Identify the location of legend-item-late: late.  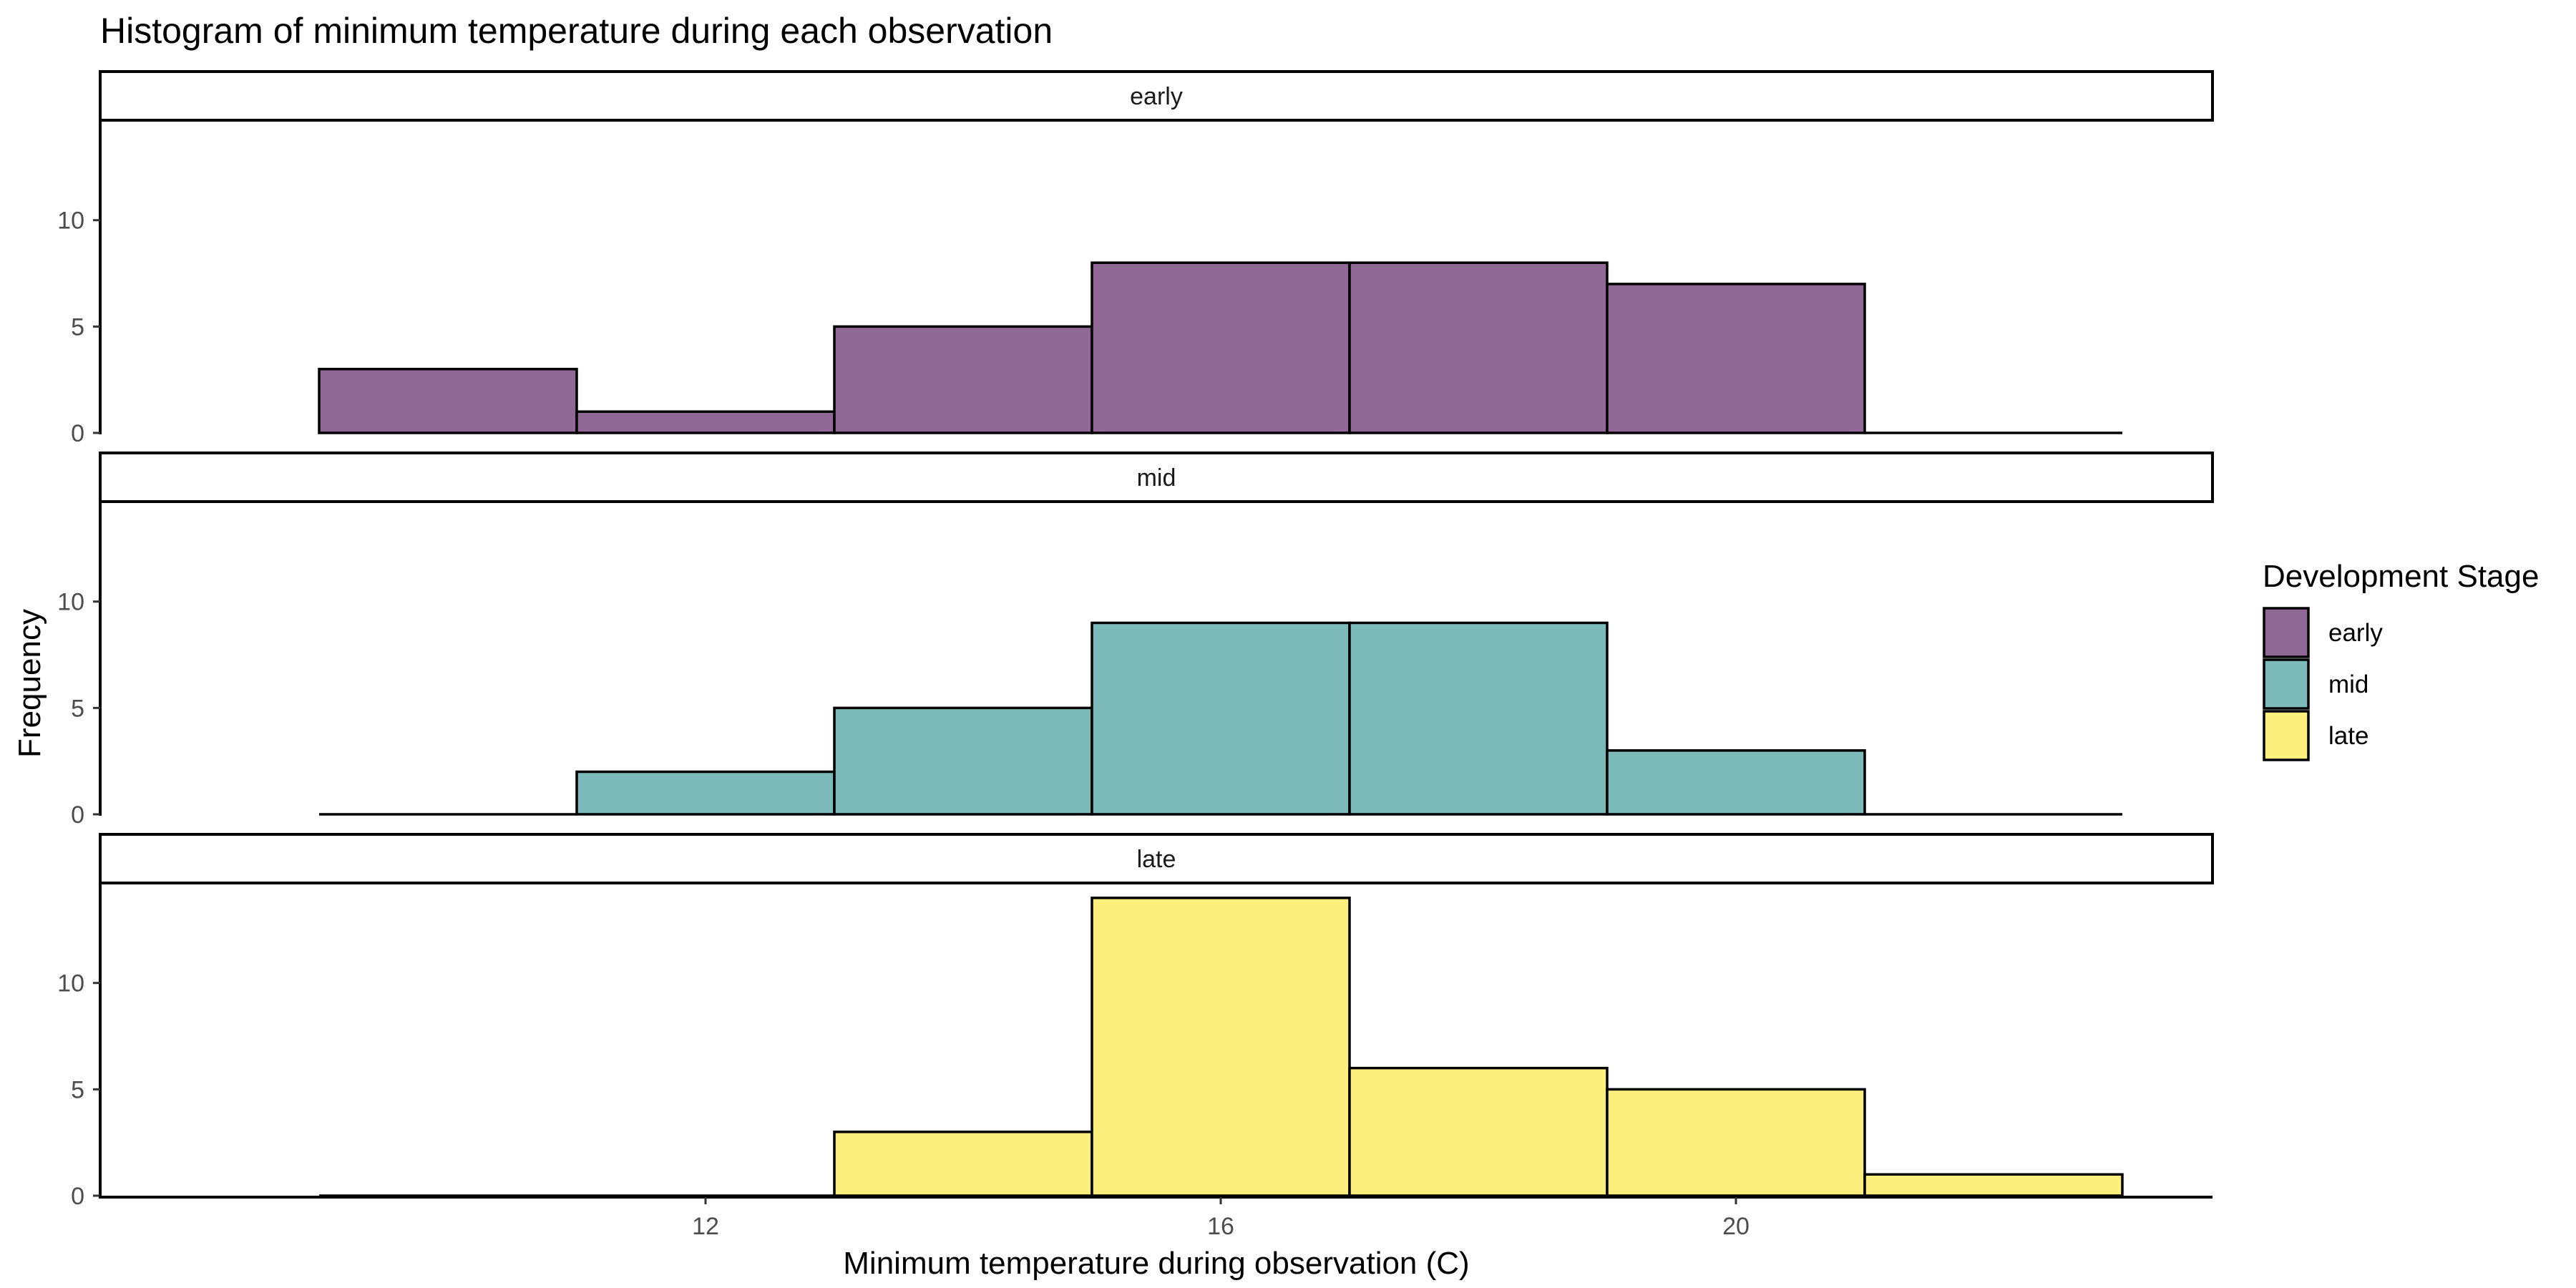
(2315, 735).